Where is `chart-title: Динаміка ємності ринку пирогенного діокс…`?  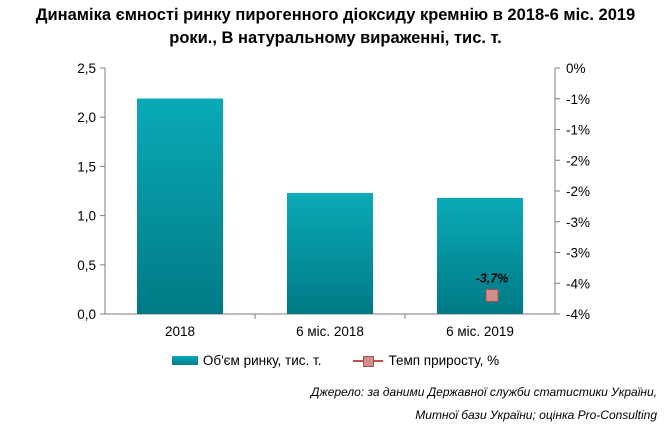 chart-title: Динаміка ємності ринку пирогенного діокс… is located at coordinates (335, 27).